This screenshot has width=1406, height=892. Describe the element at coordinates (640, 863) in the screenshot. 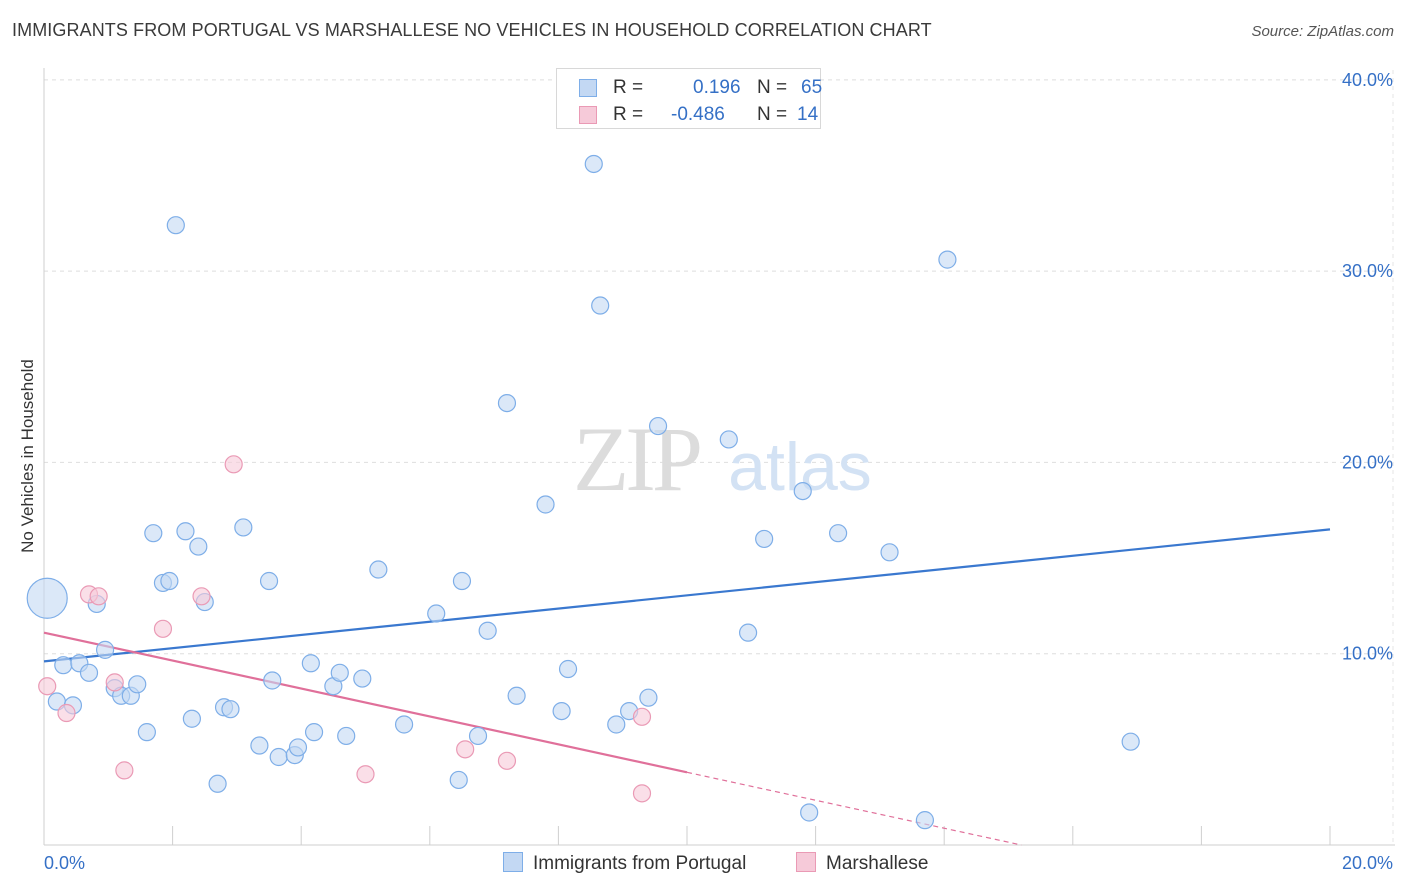

I see `bottom-legend-label-portugal: Immigrants from Portugal` at that location.